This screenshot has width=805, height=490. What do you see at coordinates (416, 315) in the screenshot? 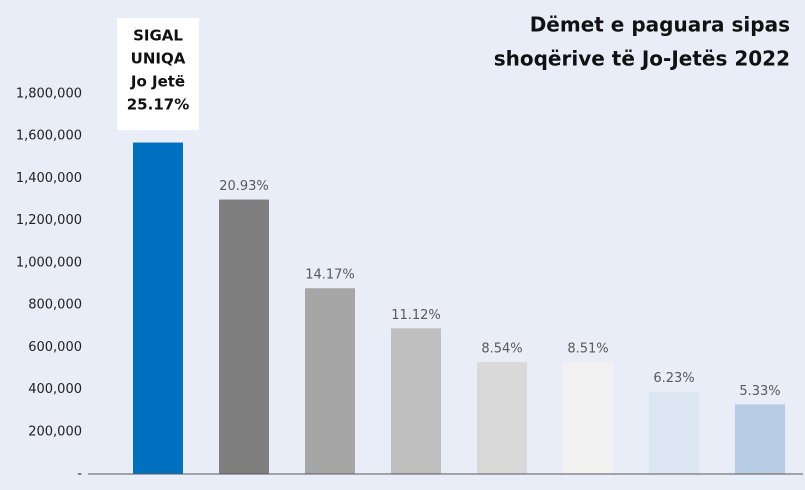
I see `bar-label: 11.12%` at bounding box center [416, 315].